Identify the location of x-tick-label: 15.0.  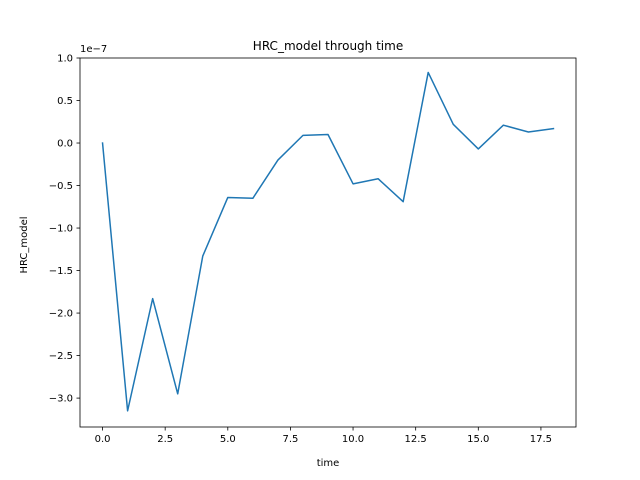
(478, 439).